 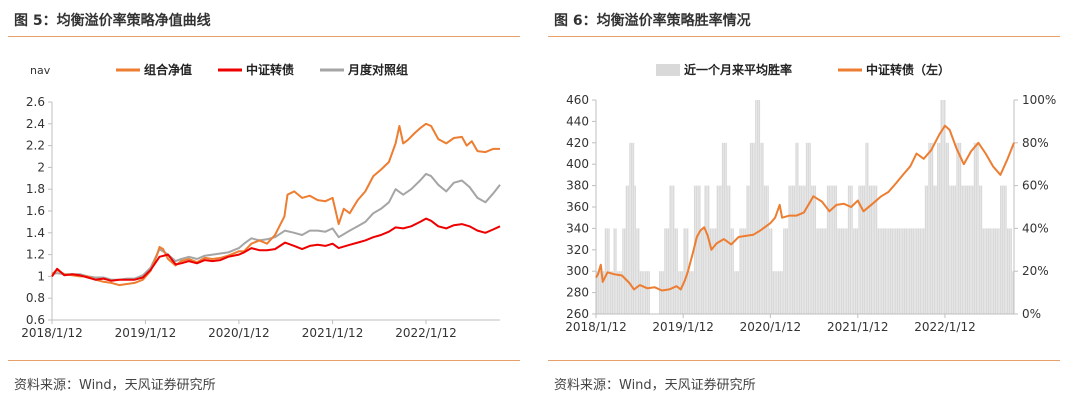 I want to click on y-left-tick-label: 380, so click(x=577, y=186).